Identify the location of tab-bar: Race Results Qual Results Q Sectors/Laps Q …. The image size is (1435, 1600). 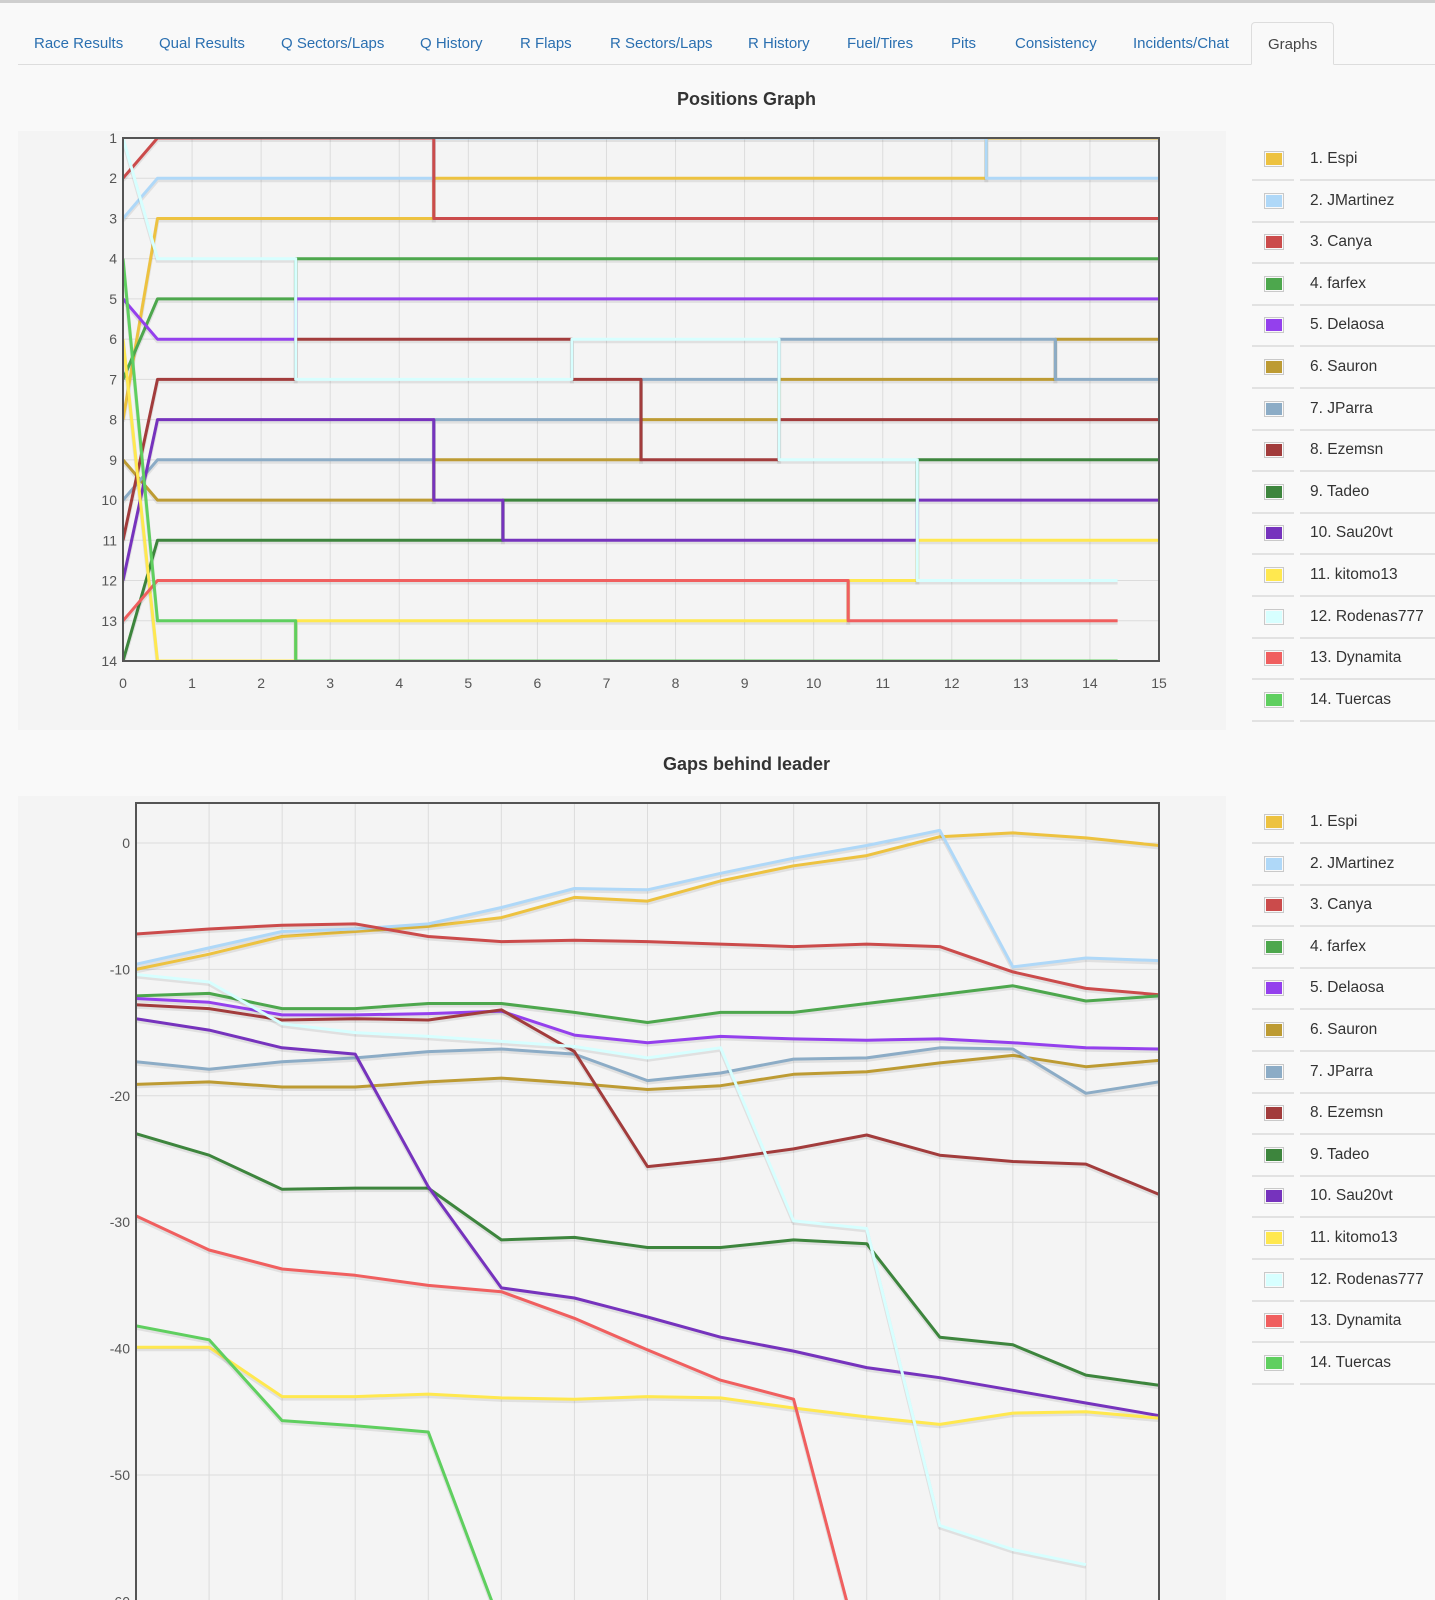
(726, 43).